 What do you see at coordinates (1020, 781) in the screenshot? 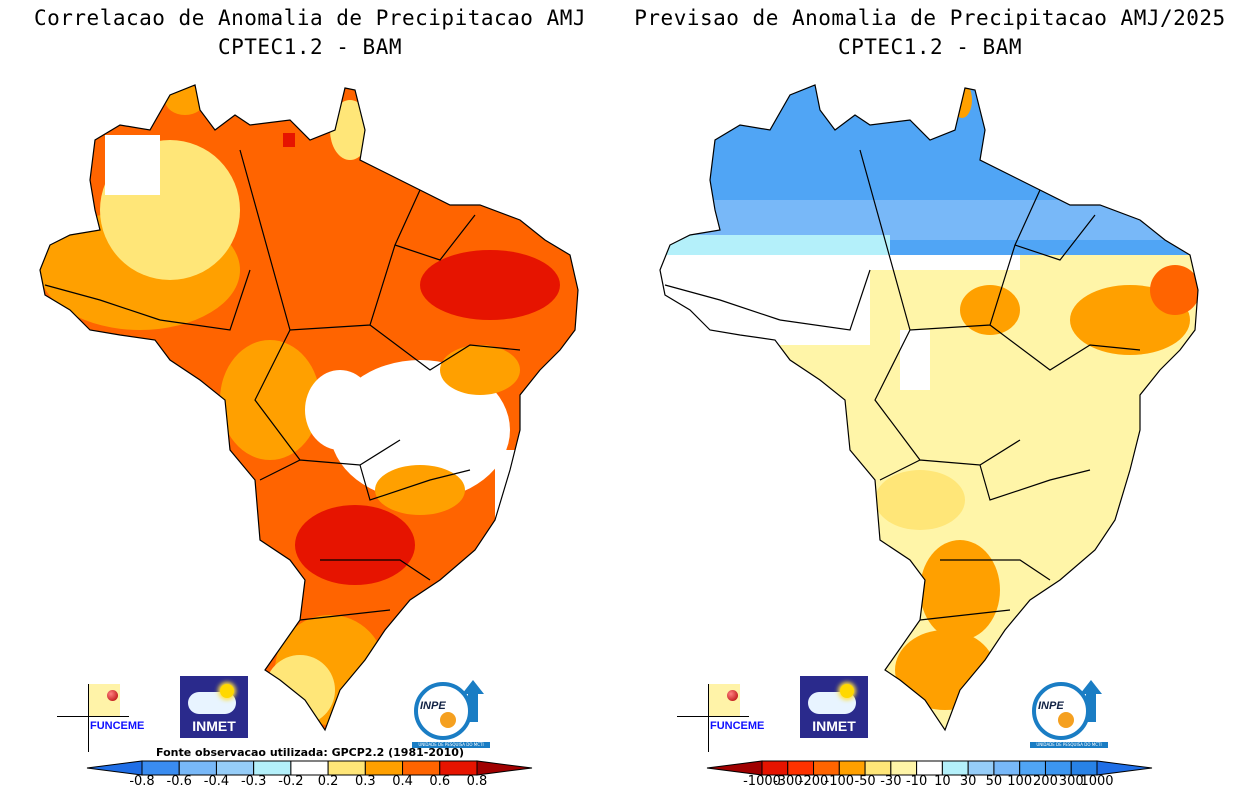
I see `right-colorbar-label: 100` at bounding box center [1020, 781].